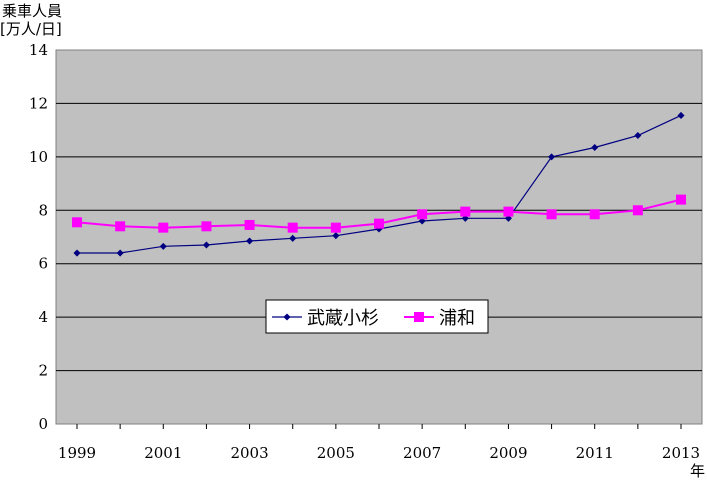  Describe the element at coordinates (43, 424) in the screenshot. I see `y-tick-label: 0` at that location.